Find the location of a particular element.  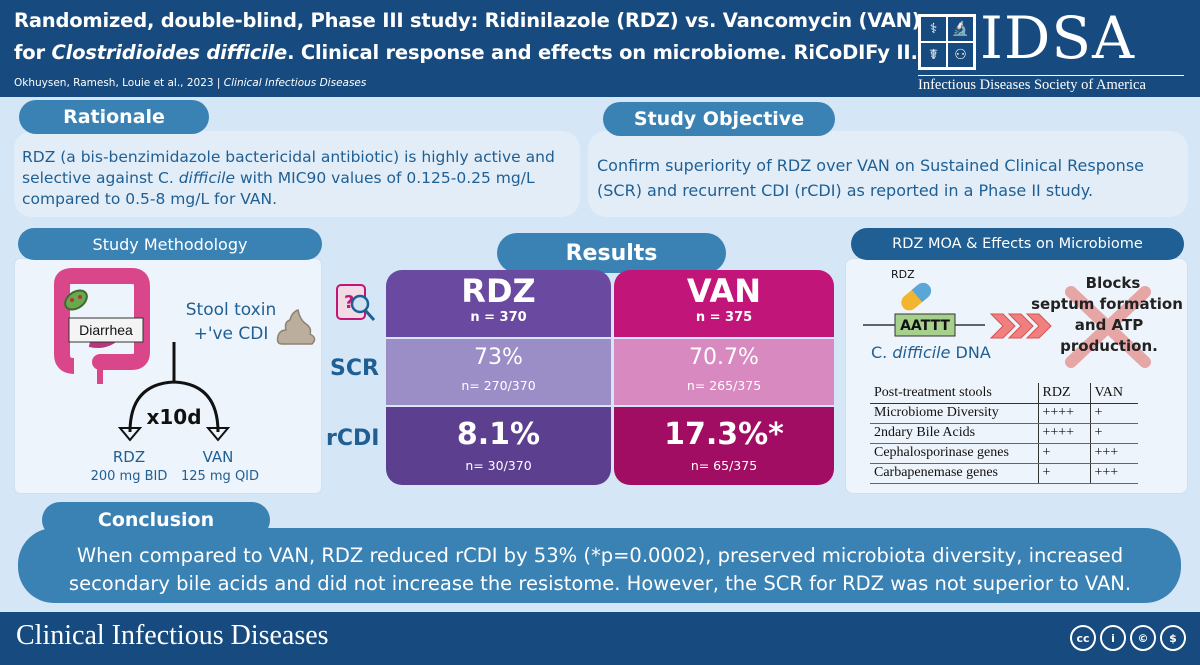

emblem-microscope-icon: 🔬 is located at coordinates (960, 29).